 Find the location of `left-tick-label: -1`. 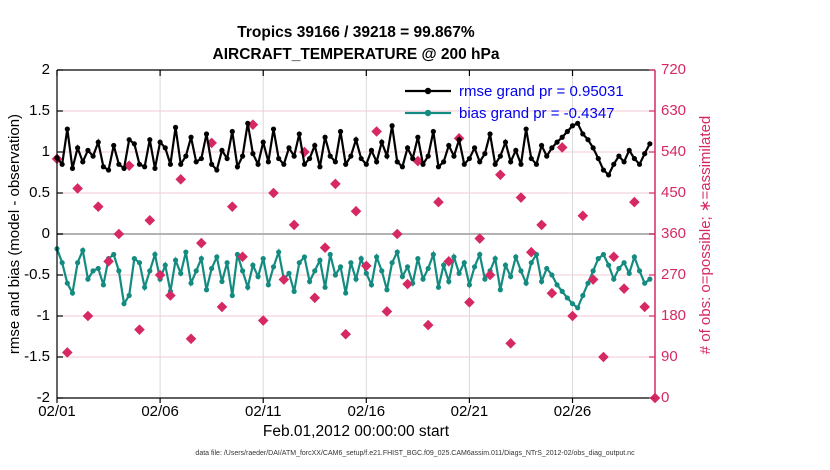

left-tick-label: -1 is located at coordinates (43, 315).